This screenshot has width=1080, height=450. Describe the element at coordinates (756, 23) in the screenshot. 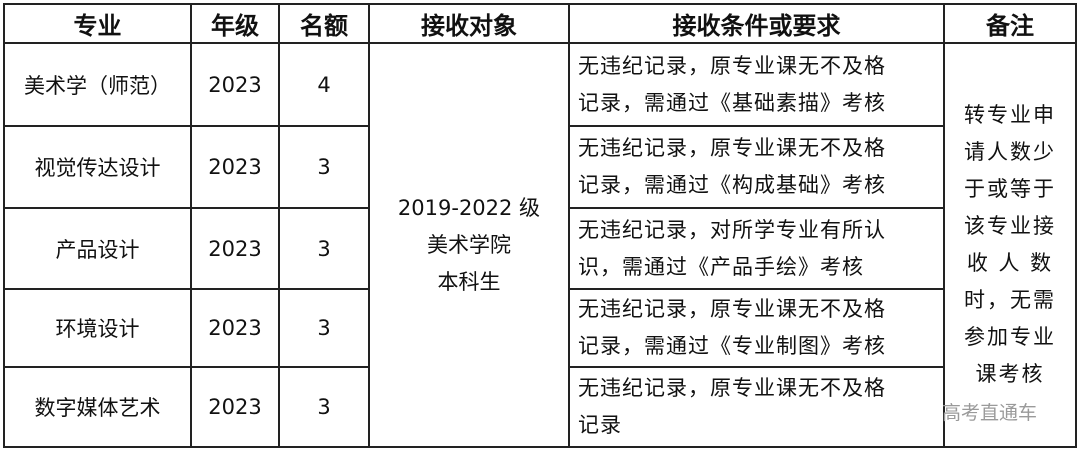

I see `header-condition: 接收条件或要求` at that location.